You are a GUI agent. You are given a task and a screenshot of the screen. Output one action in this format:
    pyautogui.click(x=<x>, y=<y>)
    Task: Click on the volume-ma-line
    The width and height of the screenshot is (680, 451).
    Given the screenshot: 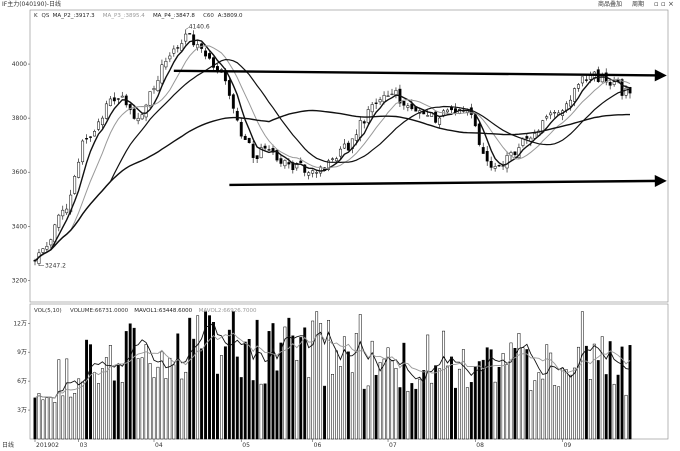 What is the action you would take?
    pyautogui.click(x=332, y=365)
    